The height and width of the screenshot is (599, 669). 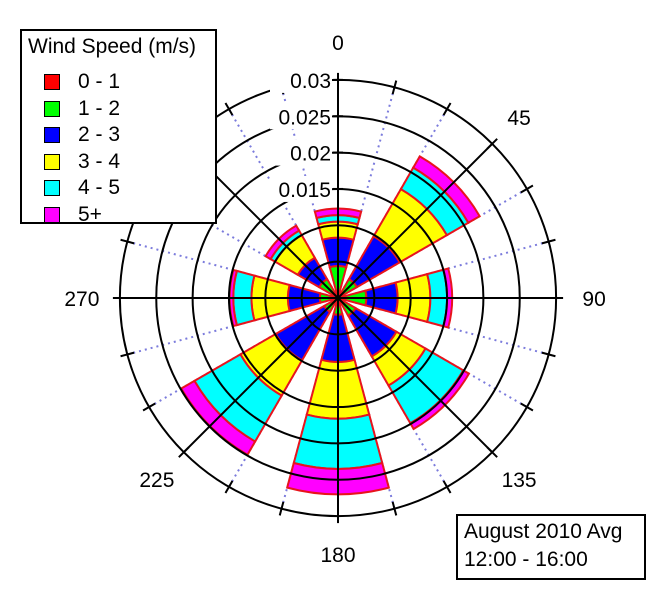 What do you see at coordinates (304, 190) in the screenshot?
I see `radial-tick-label: 0.015` at bounding box center [304, 190].